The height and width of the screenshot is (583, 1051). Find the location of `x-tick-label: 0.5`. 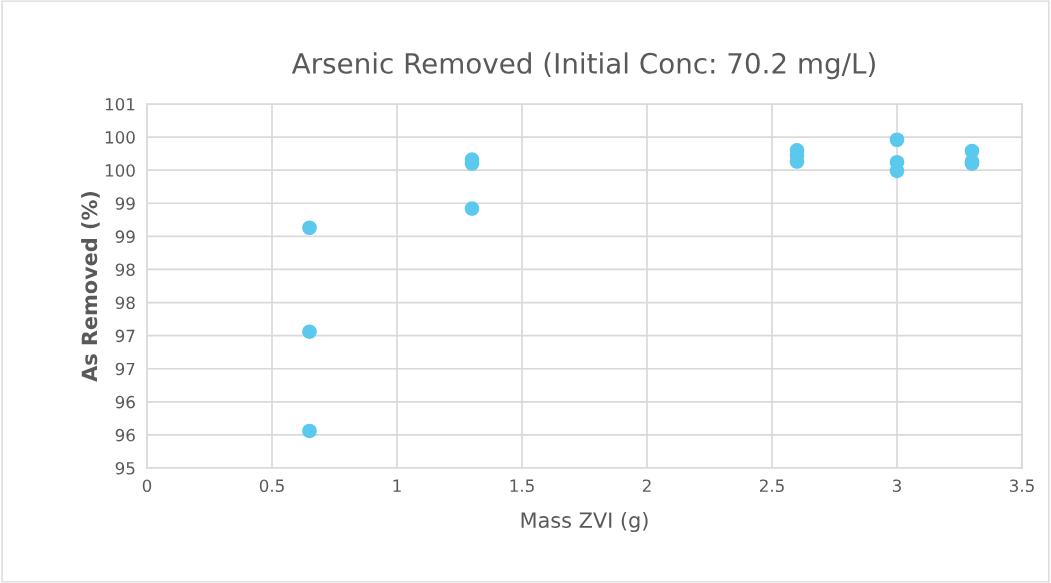

x-tick-label: 0.5 is located at coordinates (271, 486).